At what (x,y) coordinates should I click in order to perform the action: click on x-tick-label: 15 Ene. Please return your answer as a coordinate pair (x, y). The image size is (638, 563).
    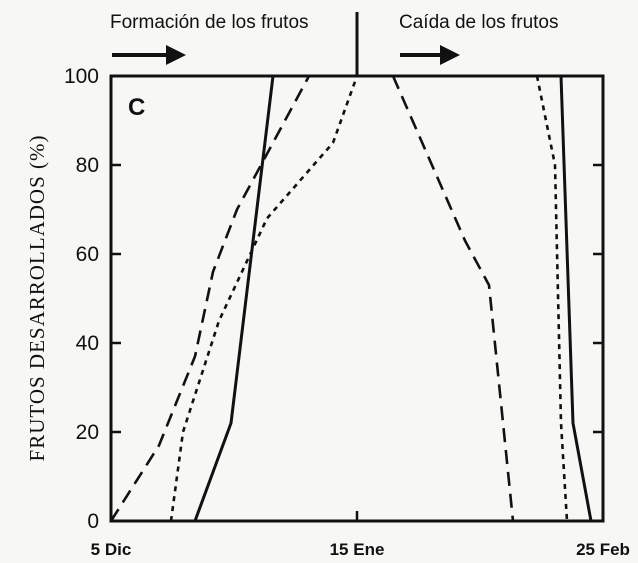
    Looking at the image, I should click on (357, 549).